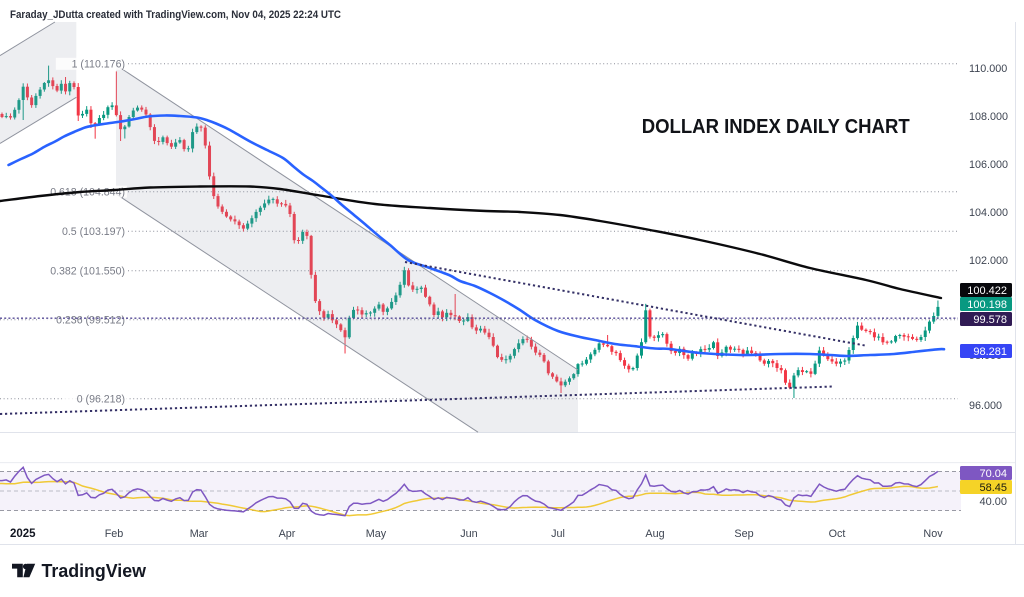 The height and width of the screenshot is (597, 1024). What do you see at coordinates (94, 571) in the screenshot?
I see `svg-text: TradingView` at bounding box center [94, 571].